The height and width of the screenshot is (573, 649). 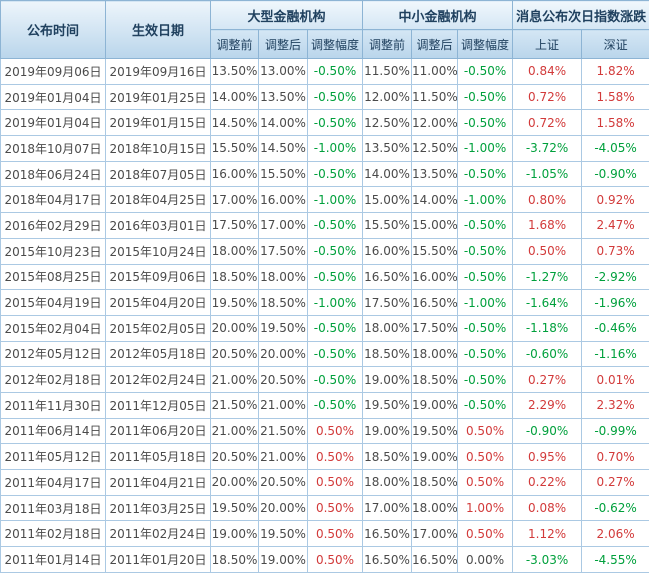 I want to click on cell-small-before: 18.50%, so click(x=387, y=354).